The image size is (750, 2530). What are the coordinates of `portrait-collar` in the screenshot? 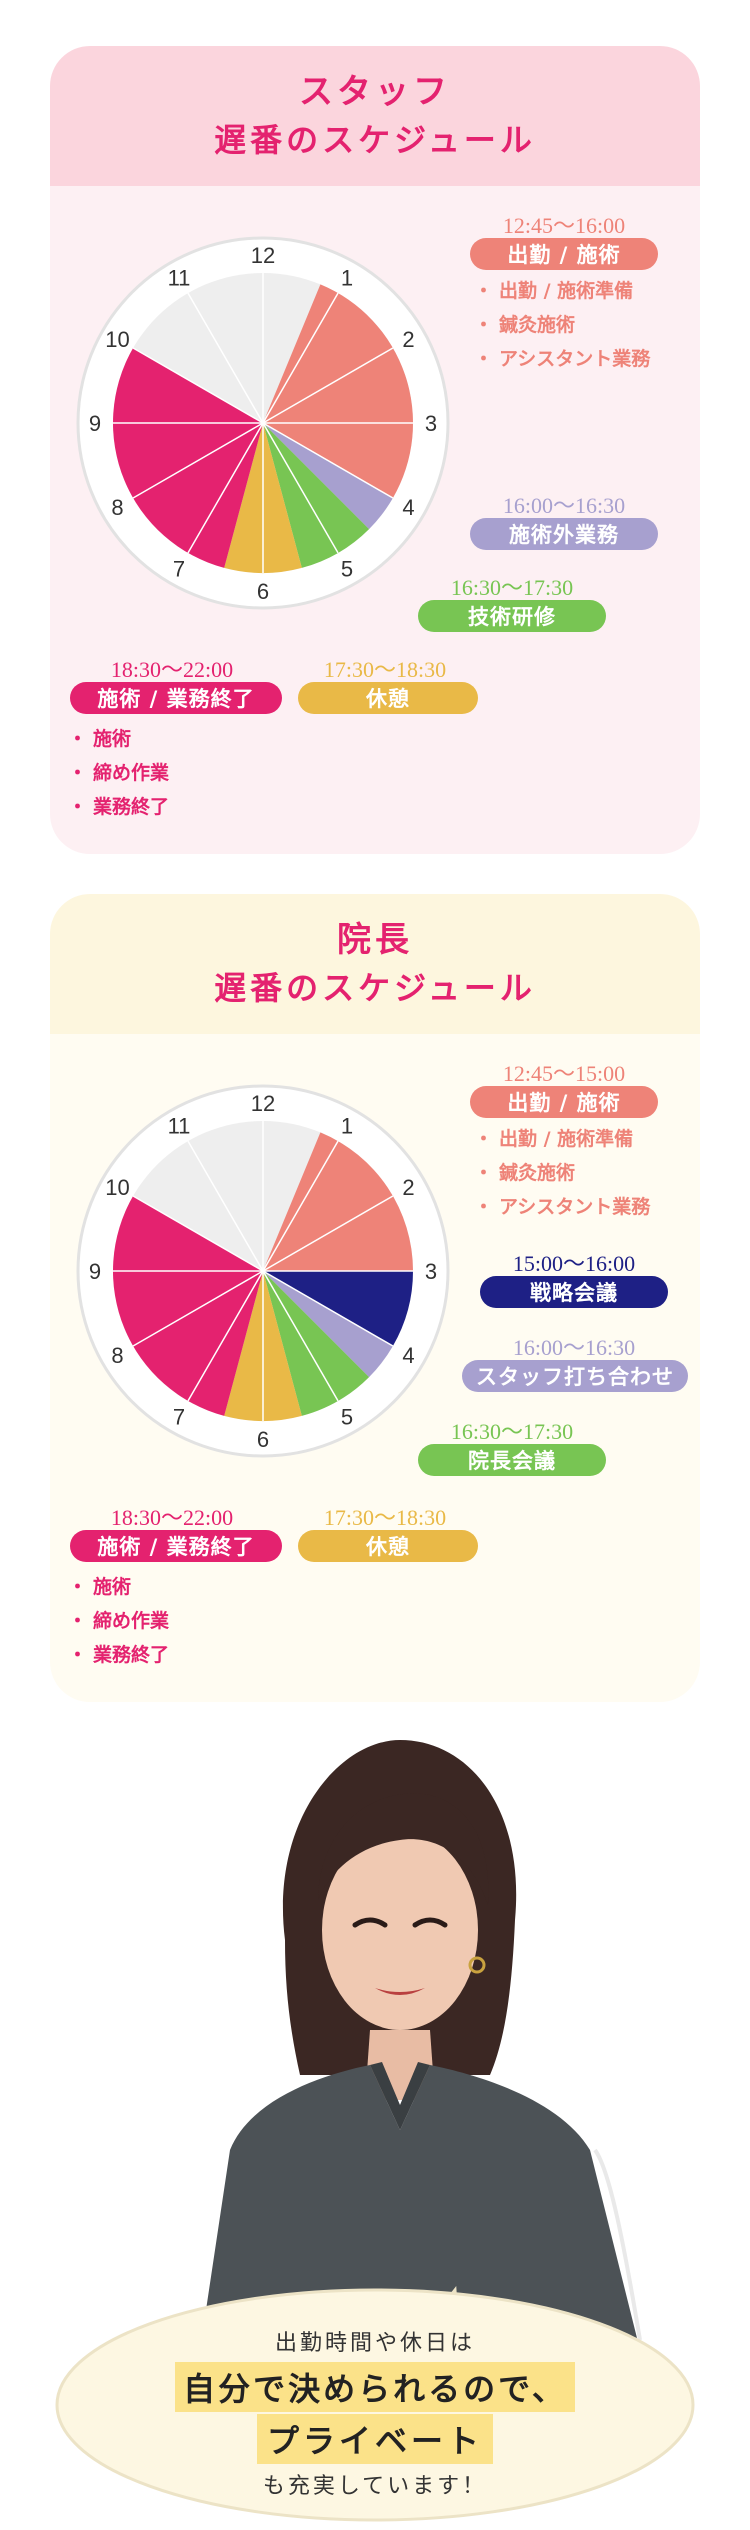 It's located at (400, 2096).